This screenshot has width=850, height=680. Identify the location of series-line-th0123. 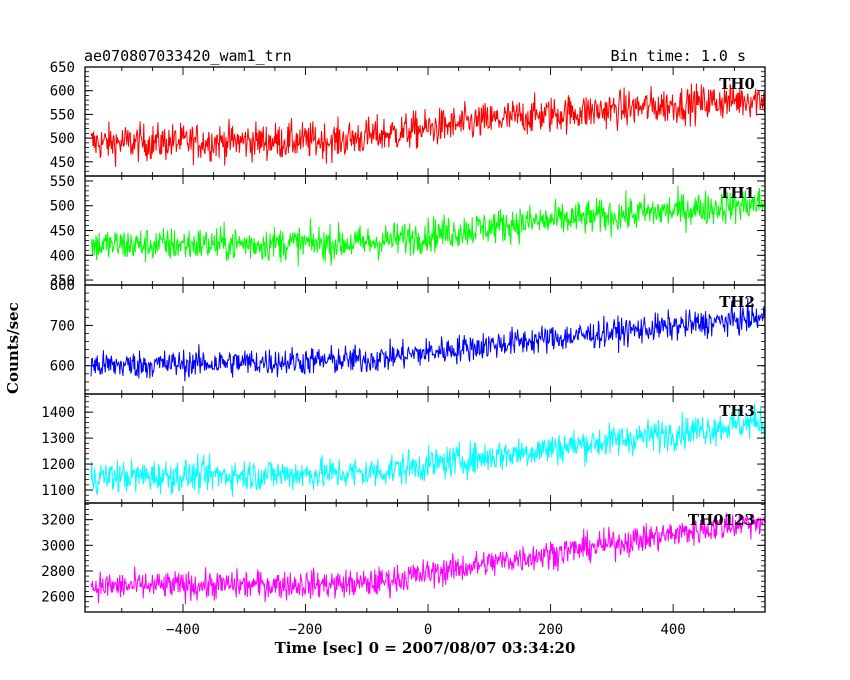
(428, 558).